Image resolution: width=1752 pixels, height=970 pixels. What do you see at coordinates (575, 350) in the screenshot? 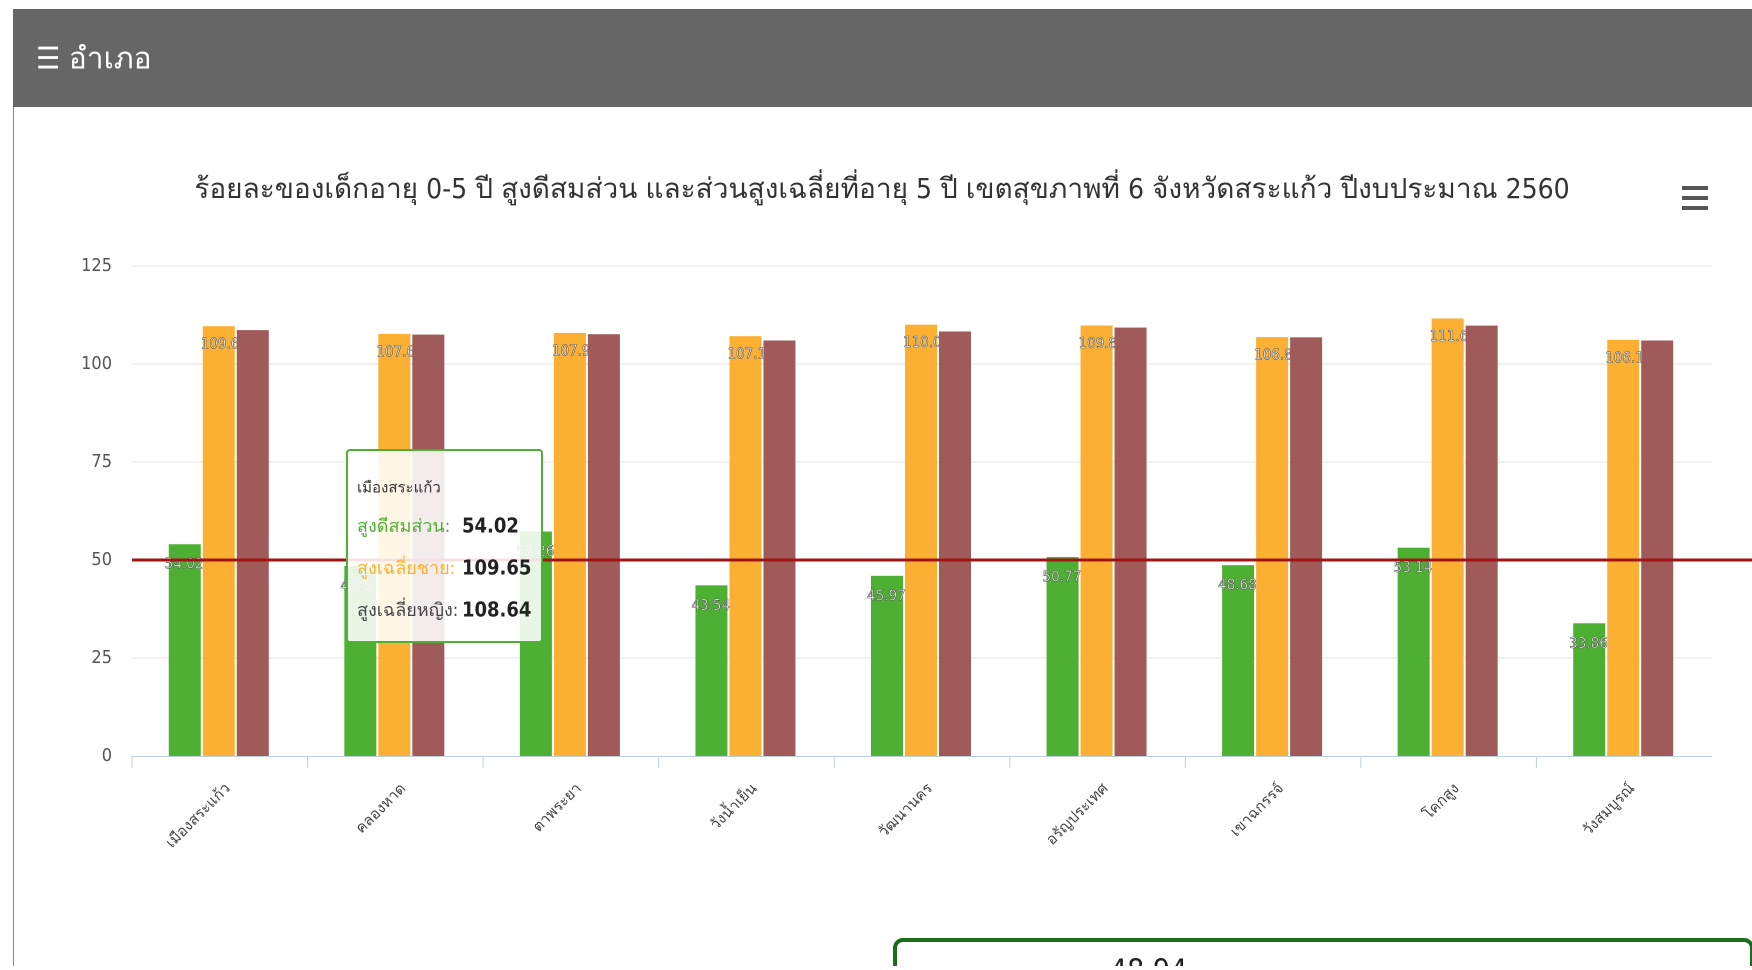
I see `data-label: 107.94` at bounding box center [575, 350].